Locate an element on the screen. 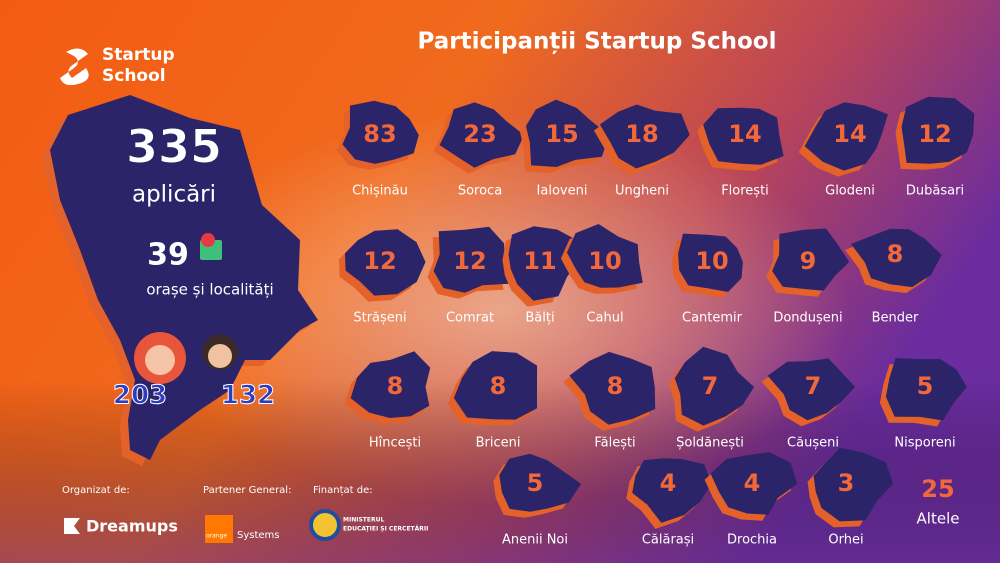 The width and height of the screenshot is (1000, 563). region-name: Ialoveni is located at coordinates (562, 191).